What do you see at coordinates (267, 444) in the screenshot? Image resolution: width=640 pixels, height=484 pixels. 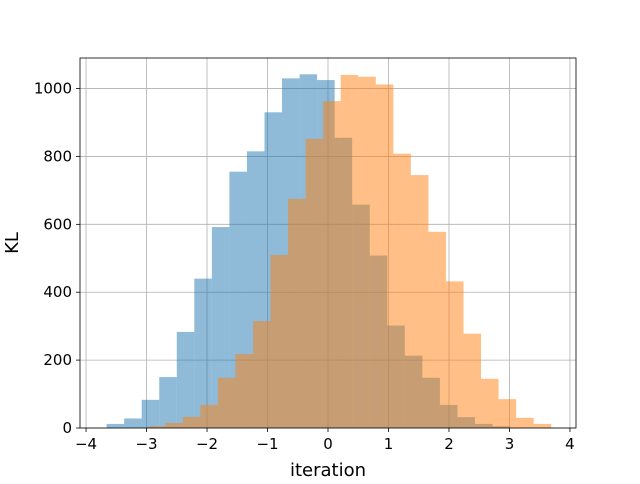 I see `x-tick-label: −1` at bounding box center [267, 444].